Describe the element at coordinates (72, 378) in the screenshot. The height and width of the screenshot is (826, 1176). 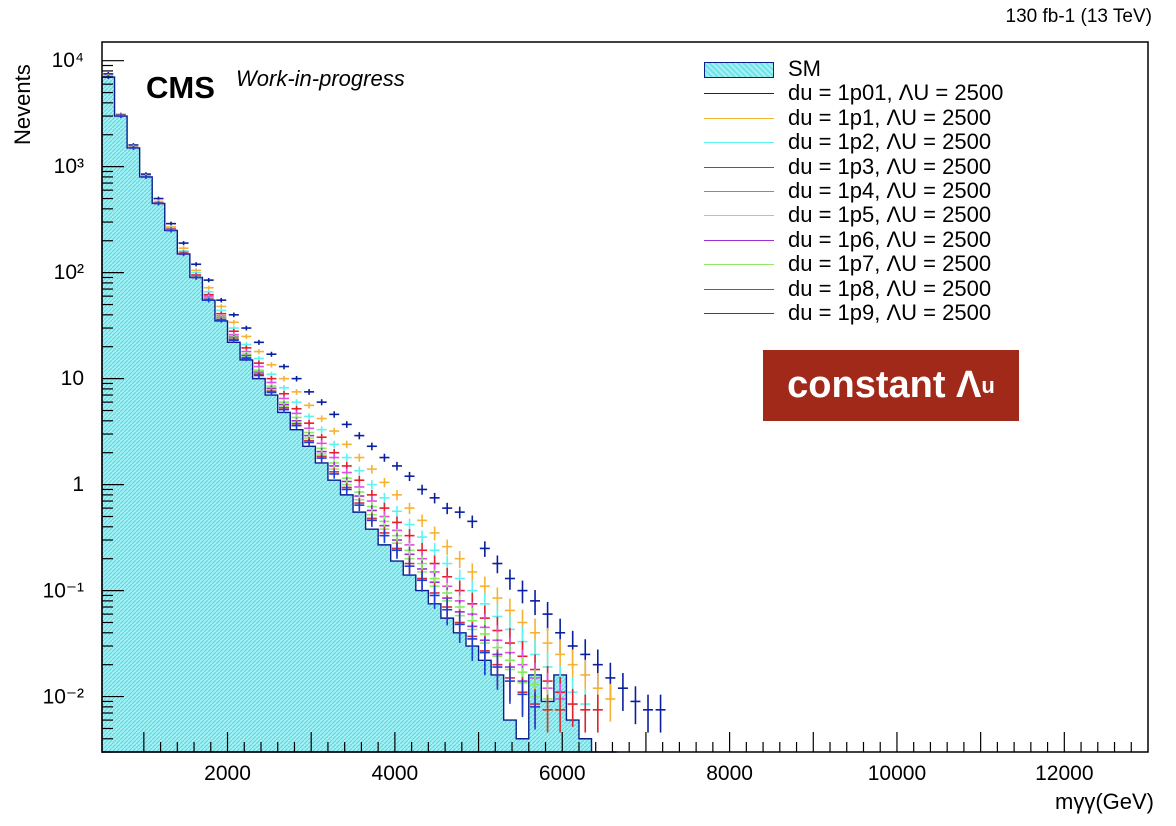
I see `y-tick-label: 10` at that location.